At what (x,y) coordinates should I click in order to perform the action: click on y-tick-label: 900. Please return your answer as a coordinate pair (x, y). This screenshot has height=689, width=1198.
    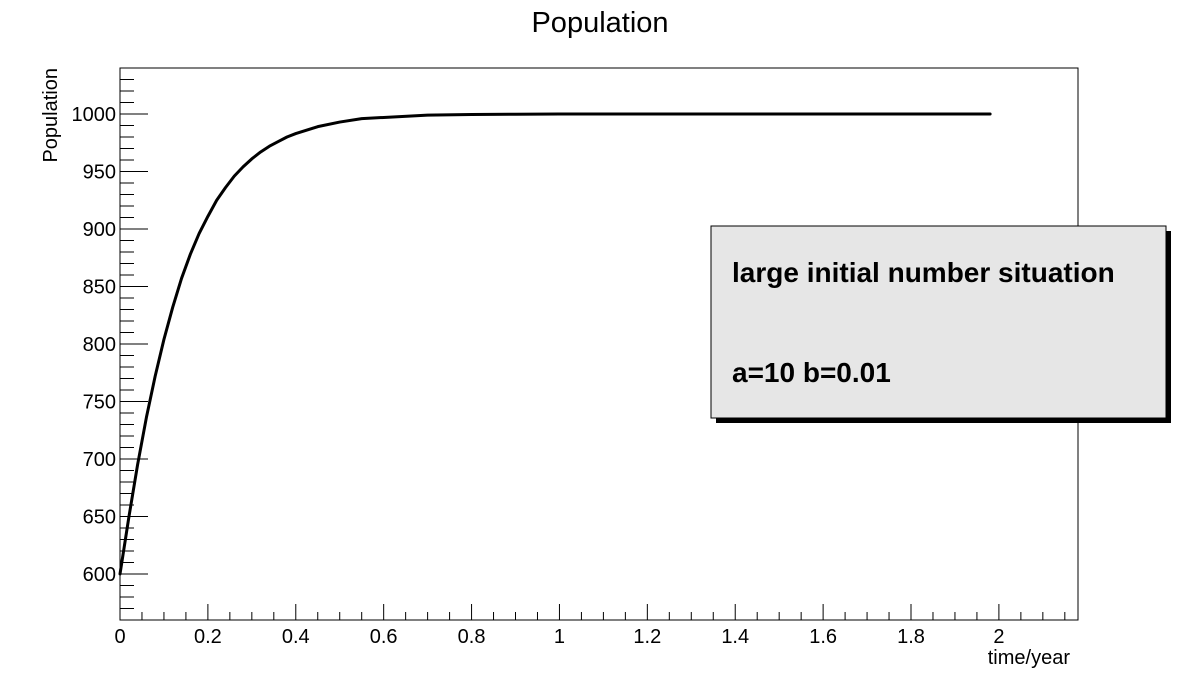
    Looking at the image, I should click on (99, 230).